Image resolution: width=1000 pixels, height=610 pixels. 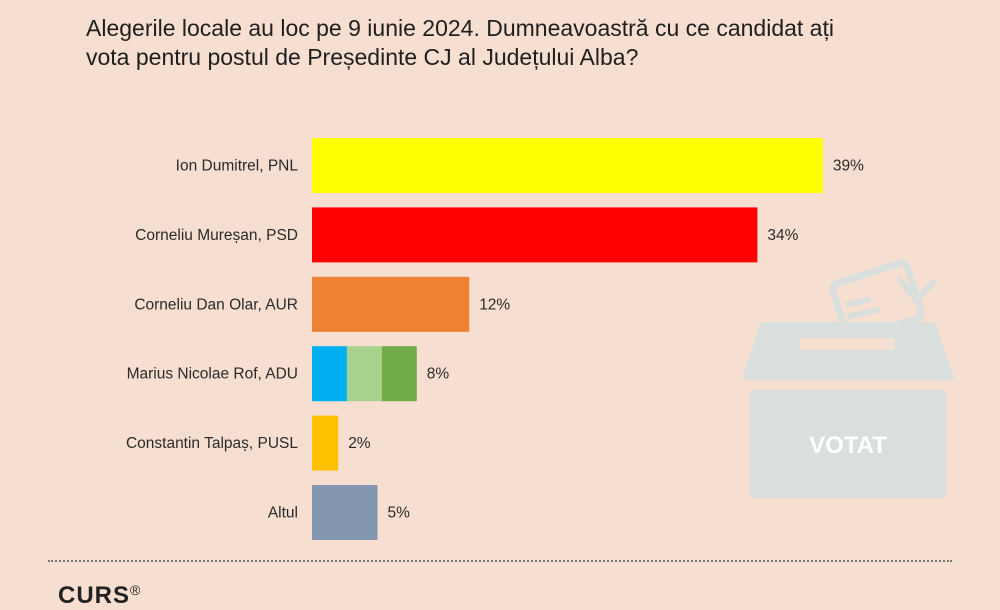 I want to click on ballot-box-icon: VOTAT, so click(x=848, y=378).